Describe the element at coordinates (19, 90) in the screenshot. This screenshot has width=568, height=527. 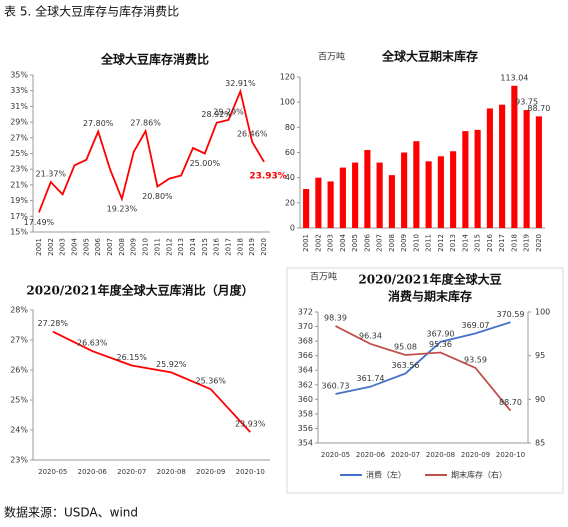
I see `y-tick-label: 33%` at that location.